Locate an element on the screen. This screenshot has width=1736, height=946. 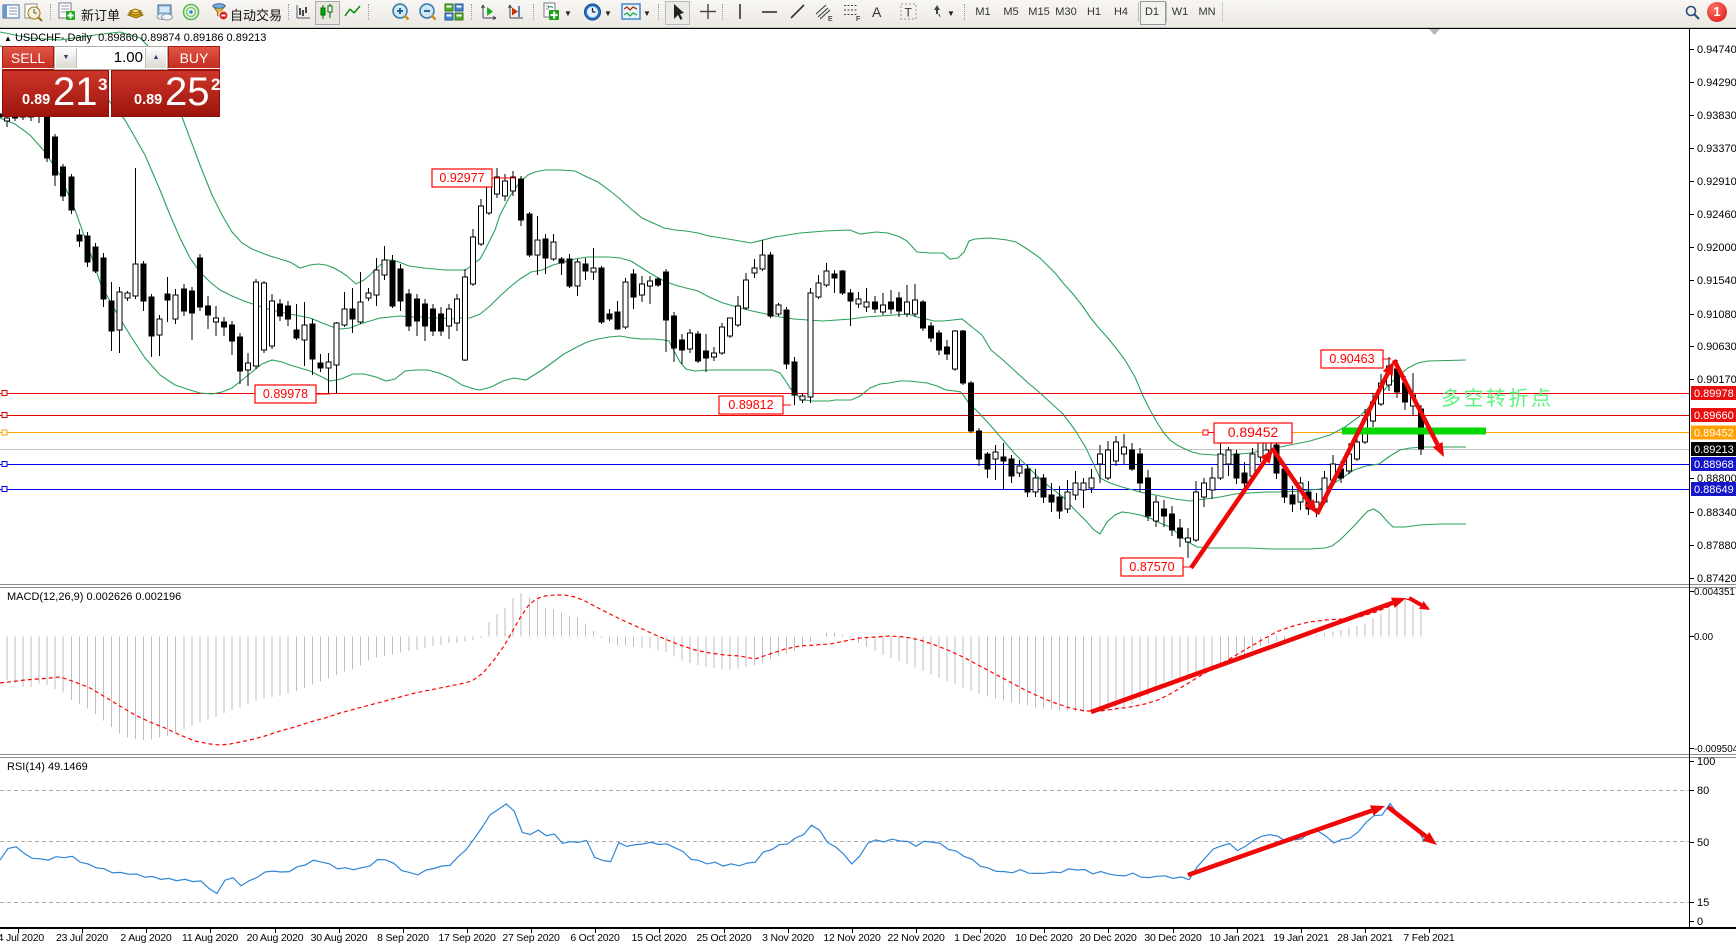
svg-text: 0.88340 is located at coordinates (1716, 513).